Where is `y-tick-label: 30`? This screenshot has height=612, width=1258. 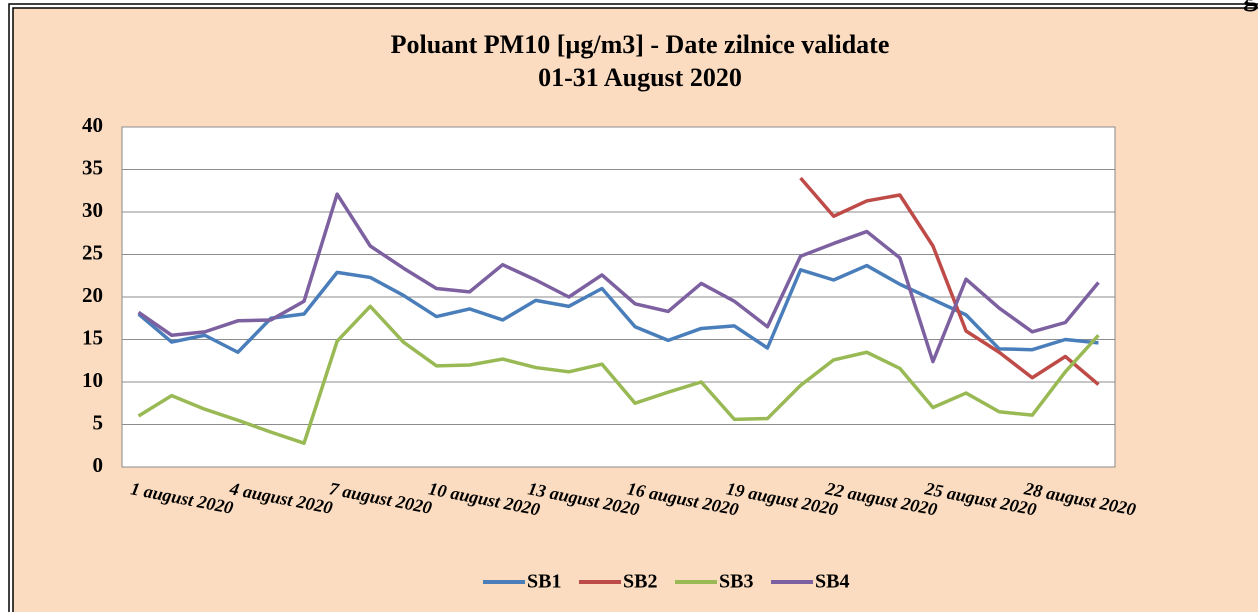 y-tick-label: 30 is located at coordinates (92, 210).